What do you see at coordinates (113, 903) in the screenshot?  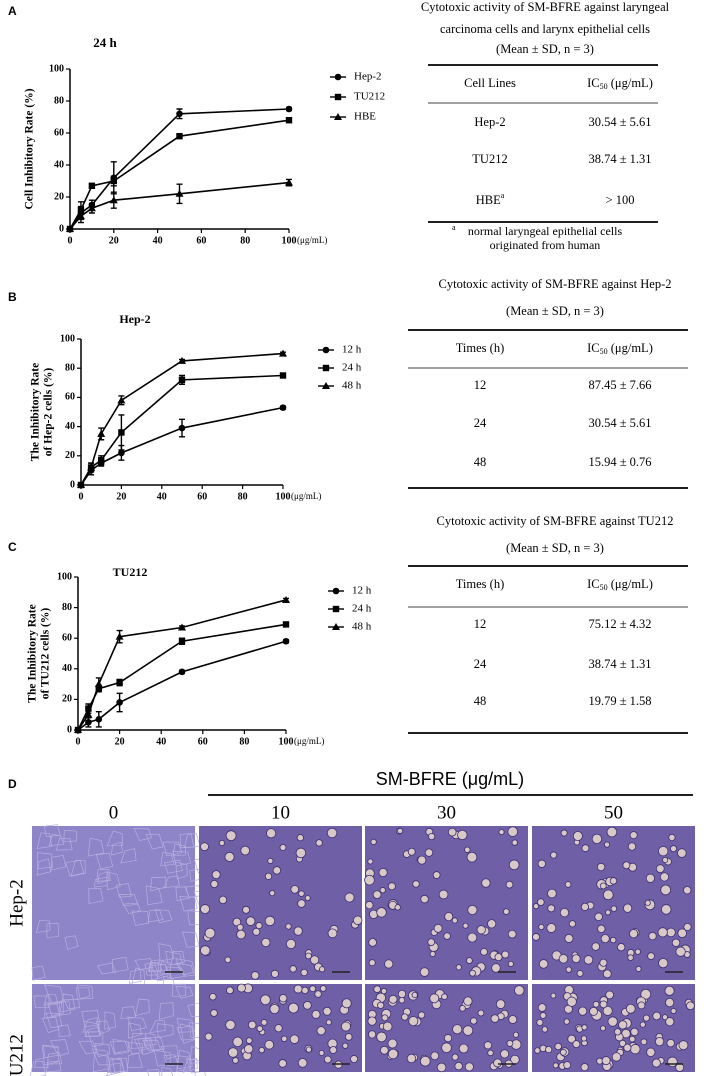 I see `micrograph` at bounding box center [113, 903].